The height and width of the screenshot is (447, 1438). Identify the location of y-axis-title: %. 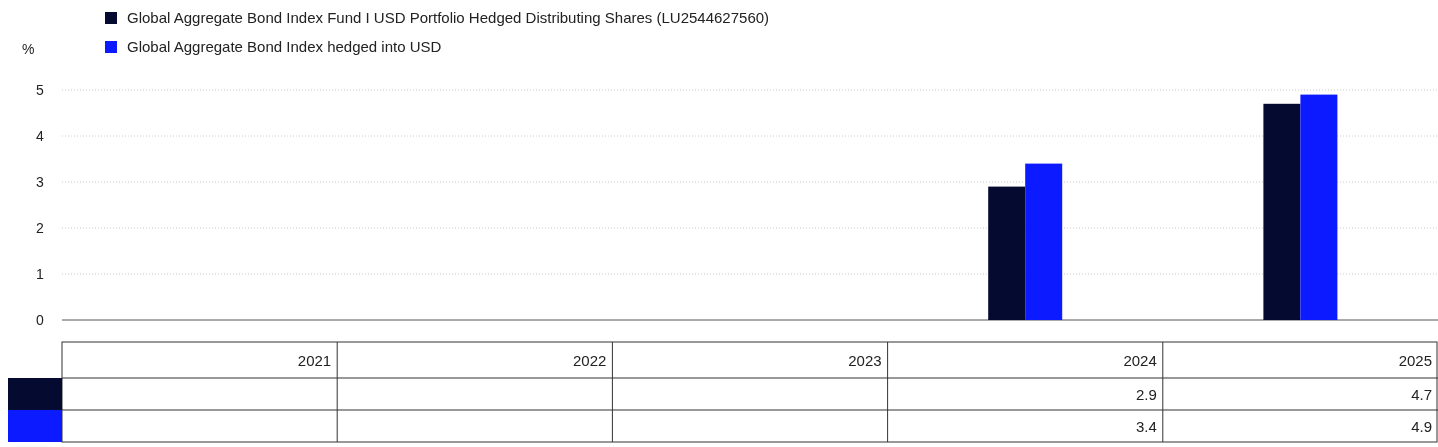
(28, 49).